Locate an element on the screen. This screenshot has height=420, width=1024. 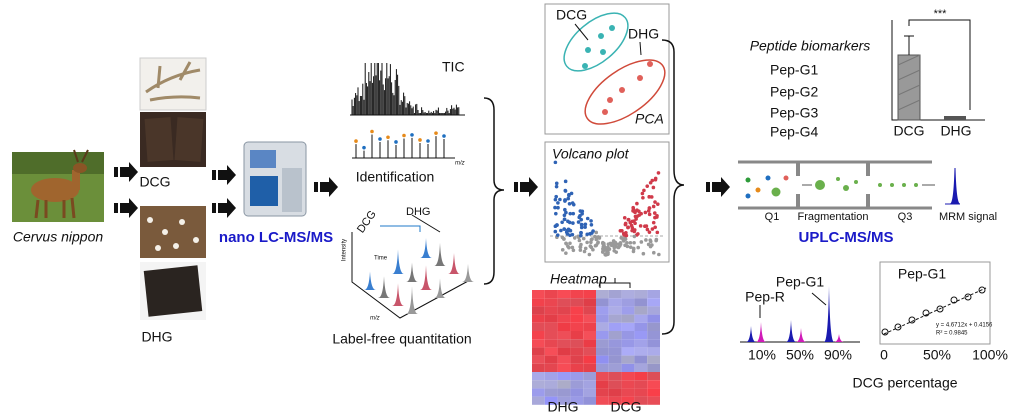
mrm-stage: Fragmentation is located at coordinates (833, 217).